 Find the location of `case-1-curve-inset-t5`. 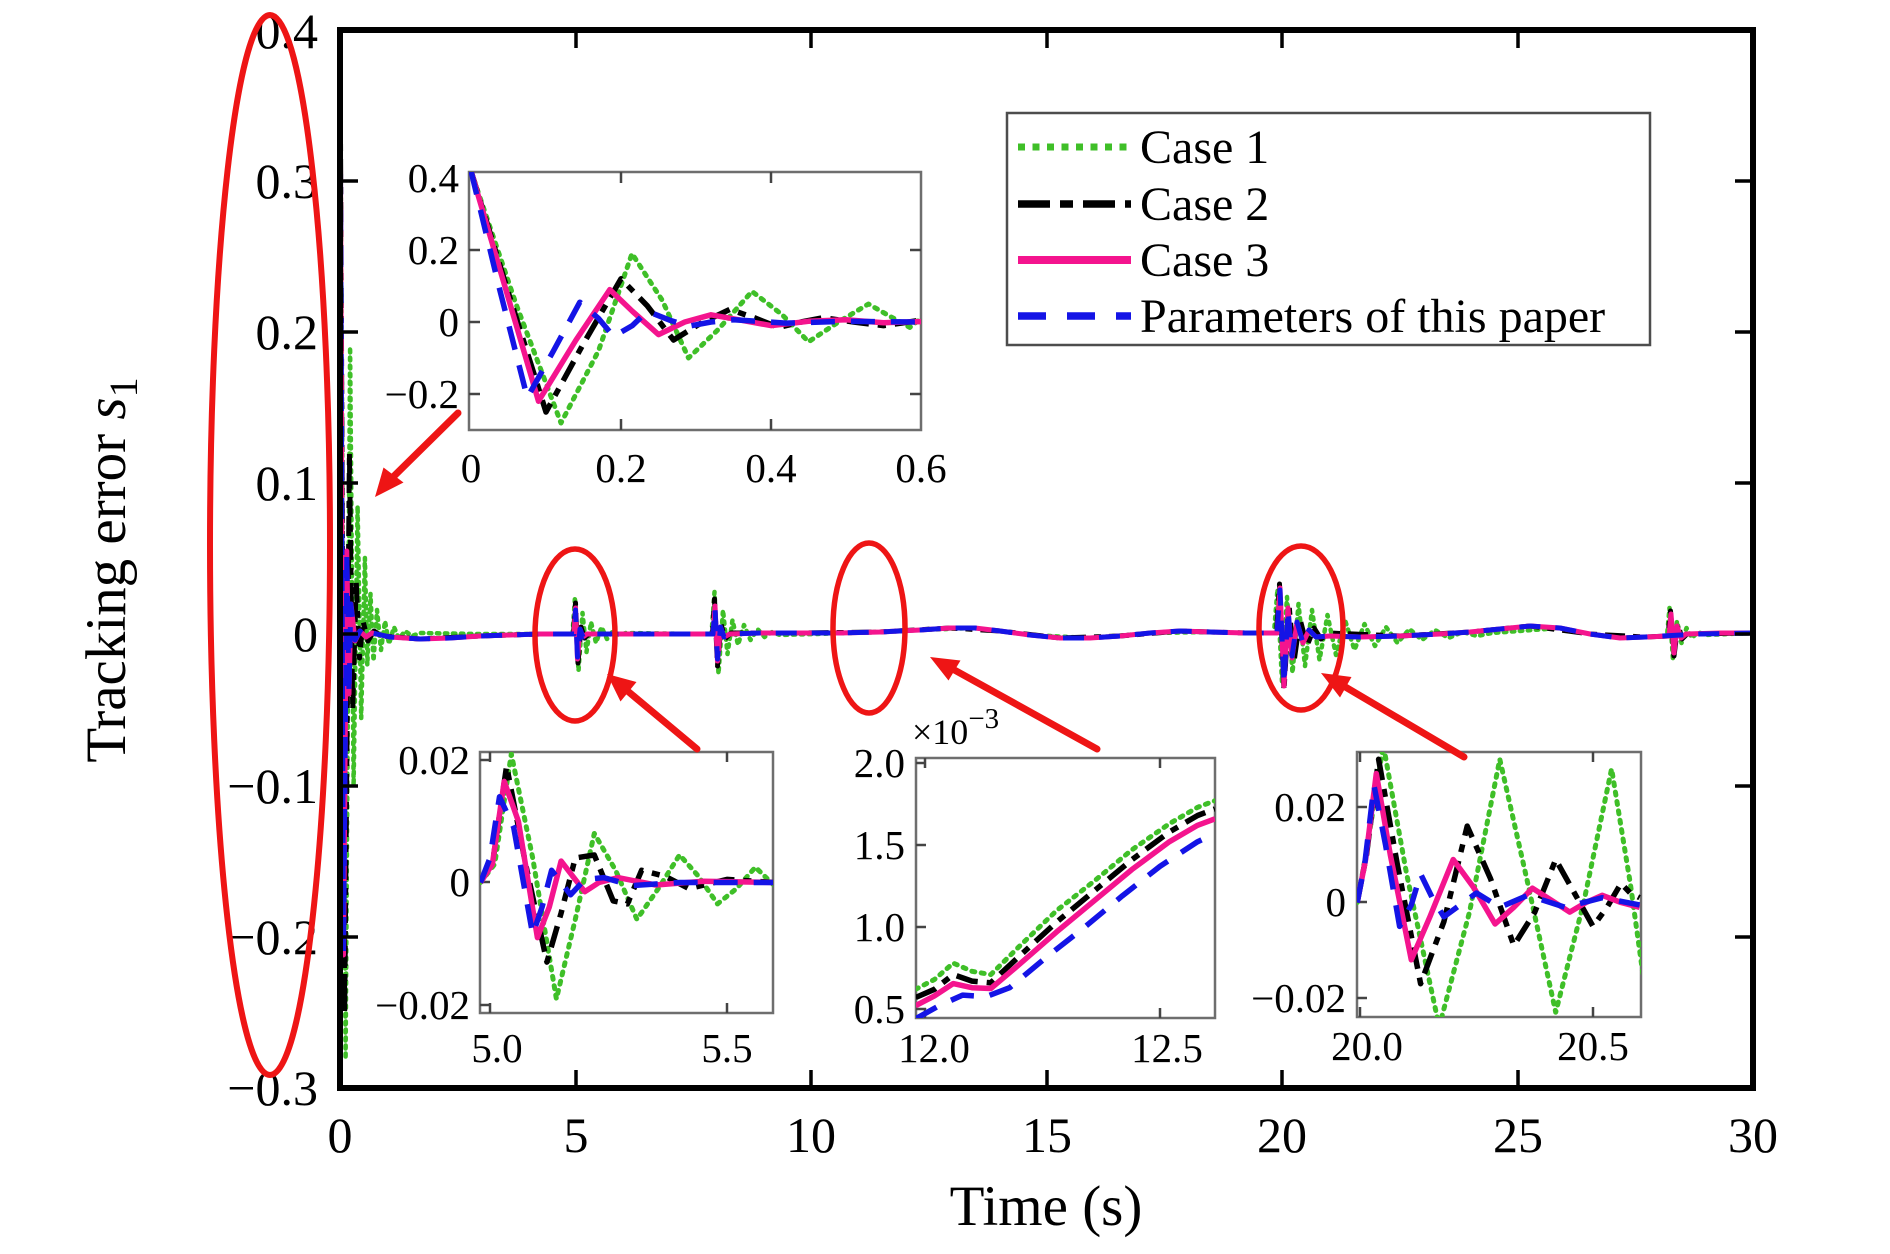

case-1-curve-inset-t5 is located at coordinates (626, 877).